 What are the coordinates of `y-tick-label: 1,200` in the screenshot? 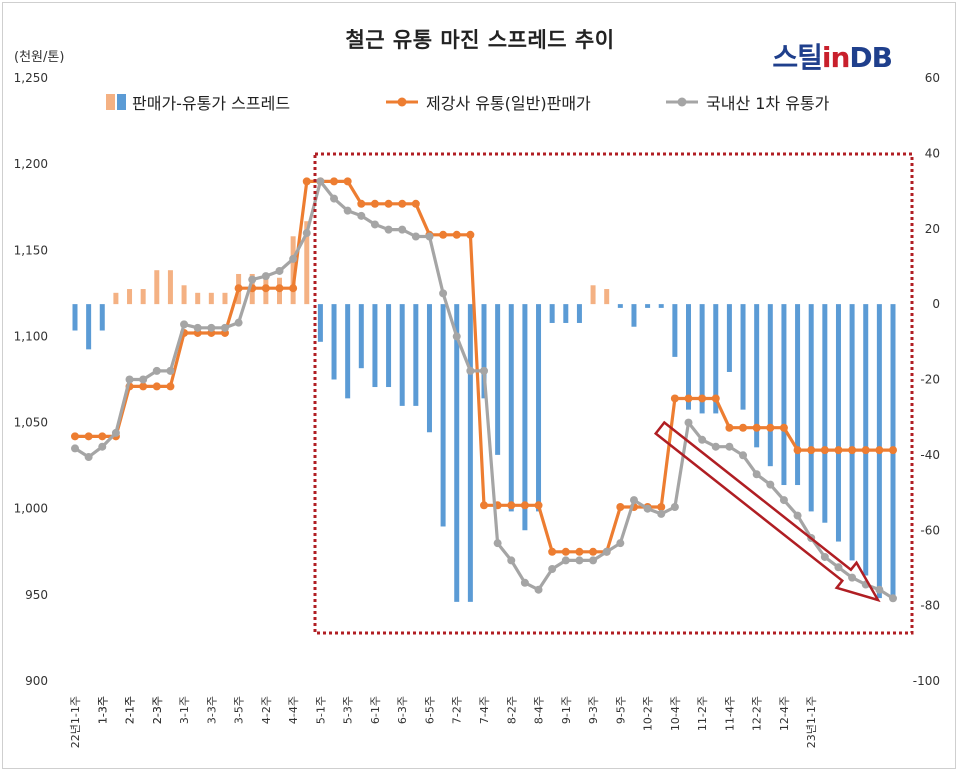 It's located at (31, 164).